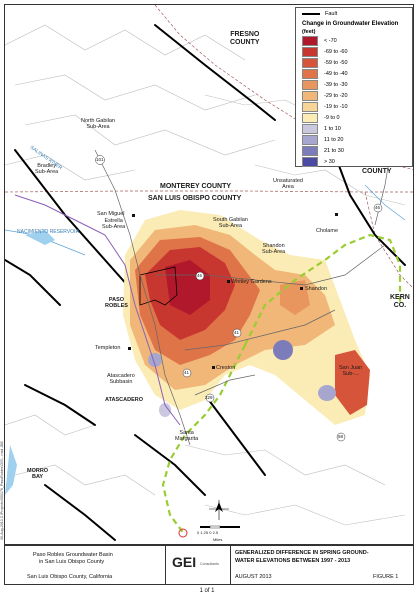 This screenshot has width=414, height=600. What do you see at coordinates (316, 289) in the screenshot?
I see `label-shandon: Shandon` at bounding box center [316, 289].